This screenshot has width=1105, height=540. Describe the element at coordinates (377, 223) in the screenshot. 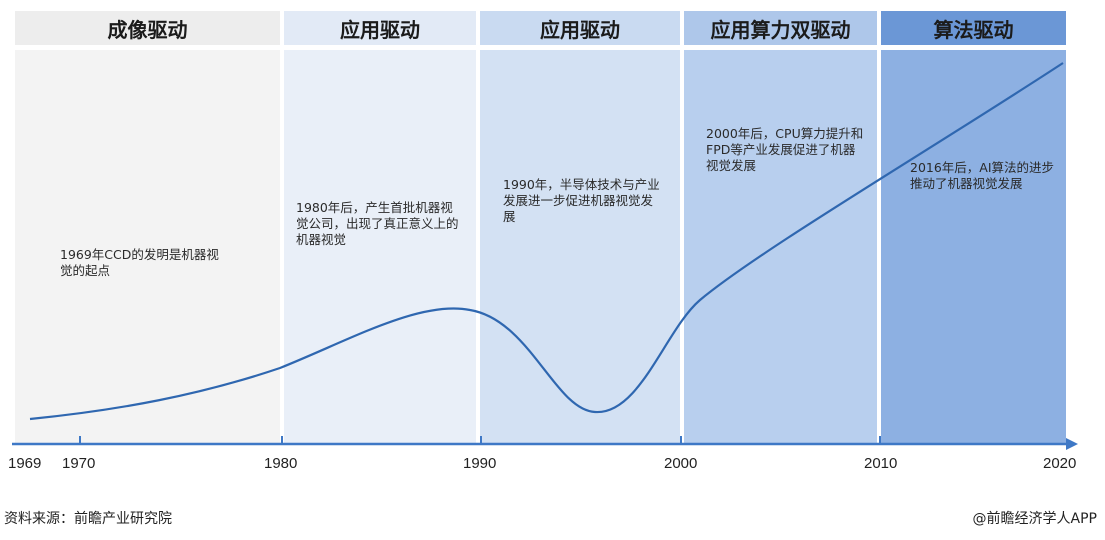

I see `era-note-application-1: 1980年后，产生首批机器视觉公司，出现了真正意义上的机器视觉` at that location.